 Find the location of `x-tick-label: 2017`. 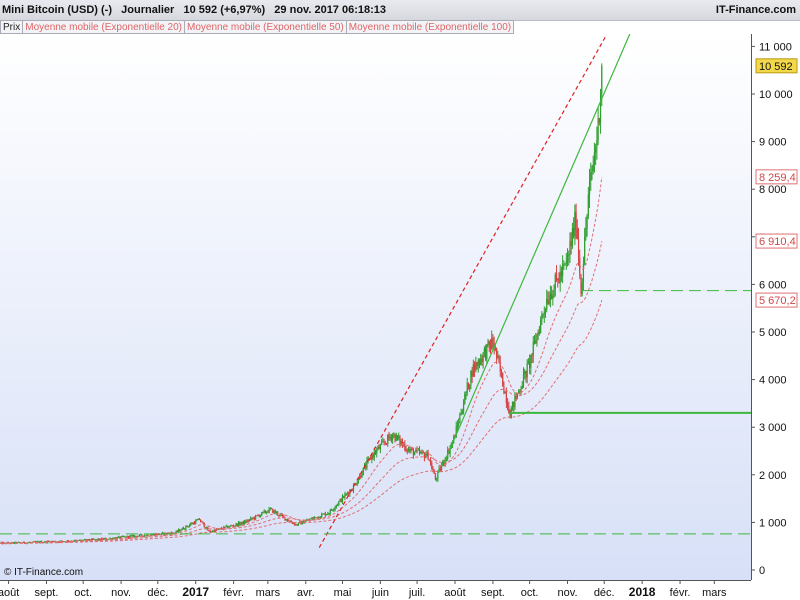

x-tick-label: 2017 is located at coordinates (195, 592).